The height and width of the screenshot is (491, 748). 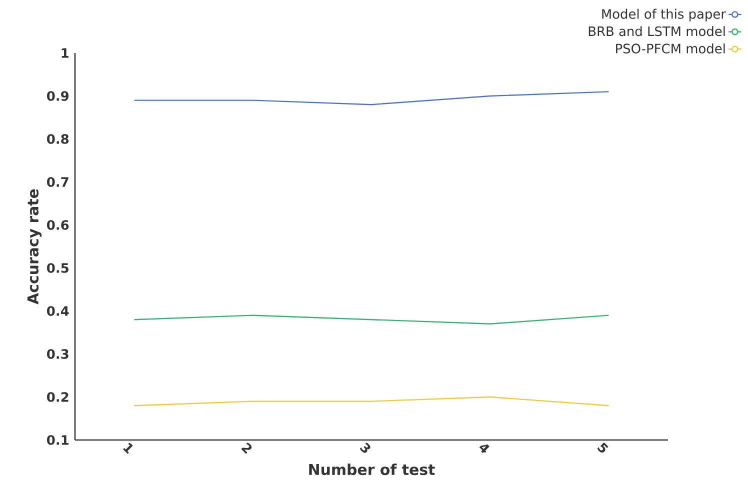 What do you see at coordinates (602, 447) in the screenshot?
I see `x-tick-label: 5` at bounding box center [602, 447].